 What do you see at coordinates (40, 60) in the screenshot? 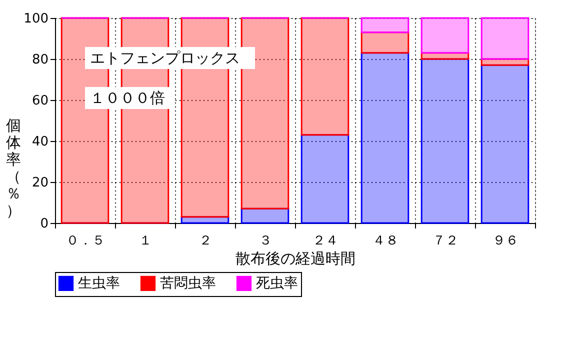
I see `y-tick-label: 80` at bounding box center [40, 60].